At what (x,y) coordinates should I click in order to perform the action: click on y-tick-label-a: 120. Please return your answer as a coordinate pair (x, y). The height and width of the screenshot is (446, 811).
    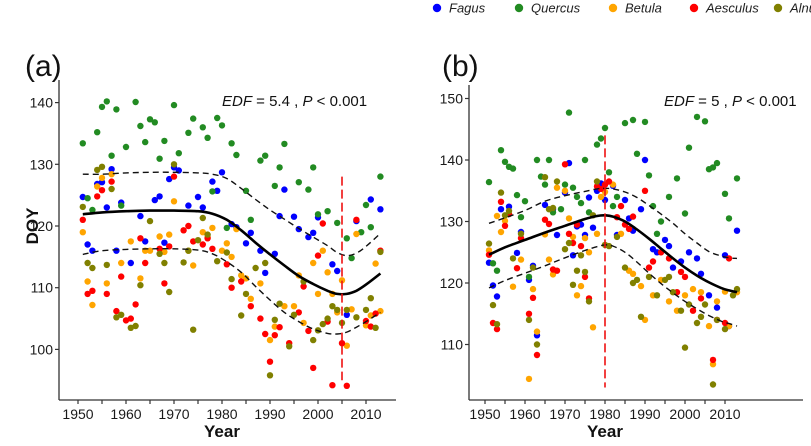
    Looking at the image, I should click on (42, 226).